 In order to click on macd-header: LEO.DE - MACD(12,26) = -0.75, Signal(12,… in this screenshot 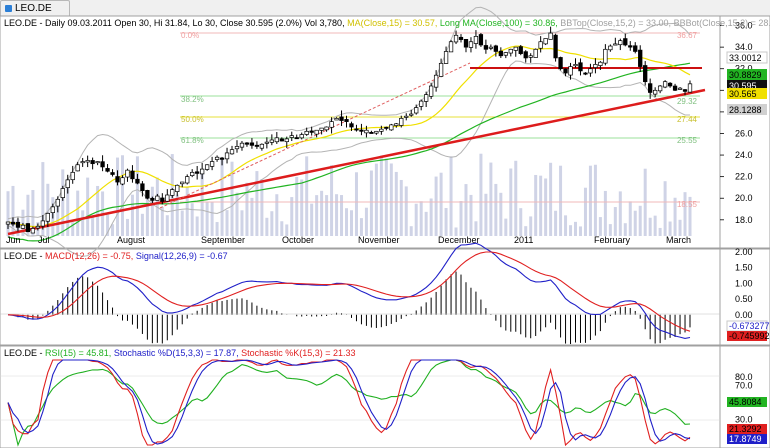, I will do `click(116, 256)`.